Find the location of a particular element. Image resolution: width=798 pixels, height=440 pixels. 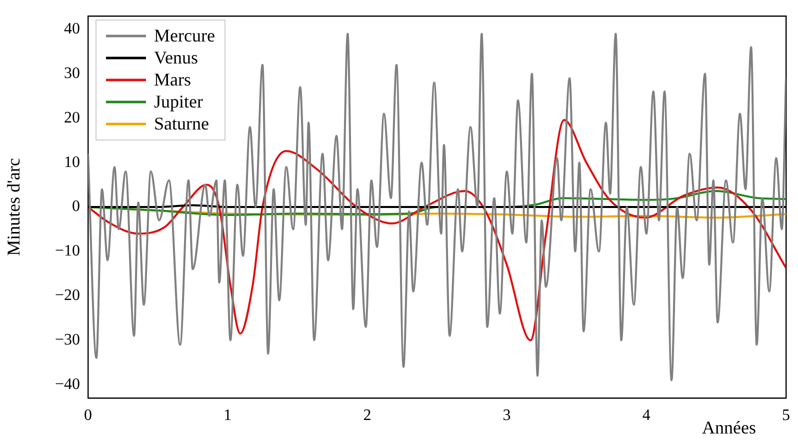

x-tick-label: 0 is located at coordinates (88, 415).